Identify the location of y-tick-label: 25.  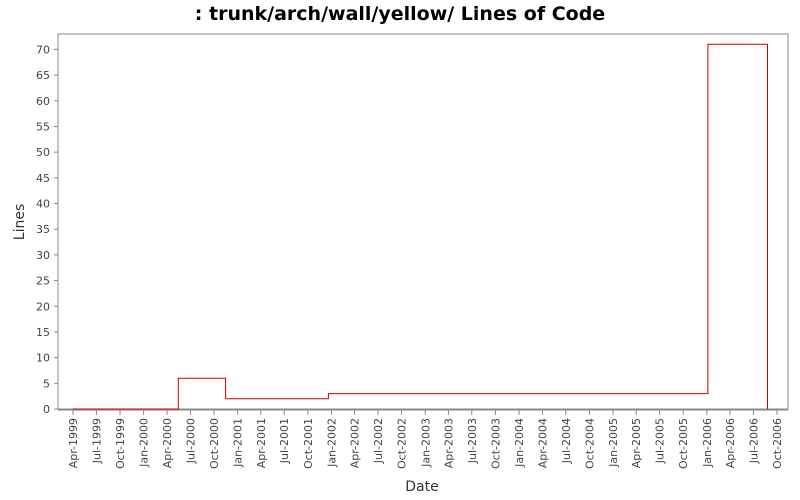
(43, 281).